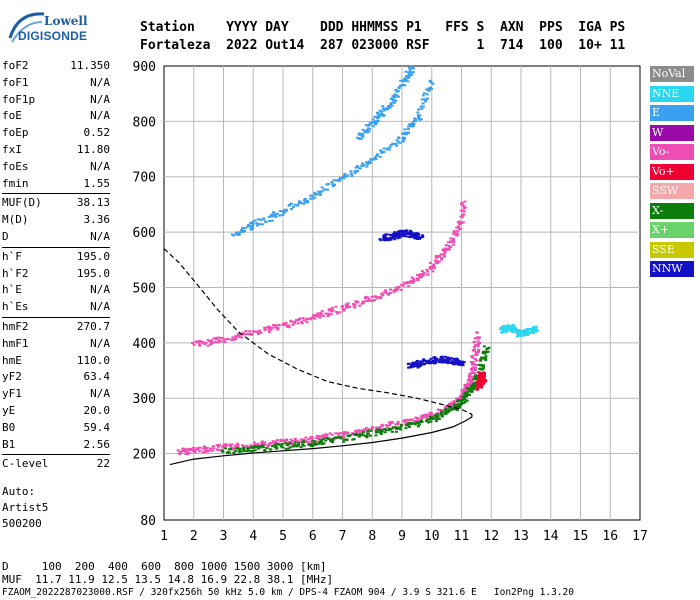 The width and height of the screenshot is (700, 600). I want to click on param-value: 38.13, so click(93, 203).